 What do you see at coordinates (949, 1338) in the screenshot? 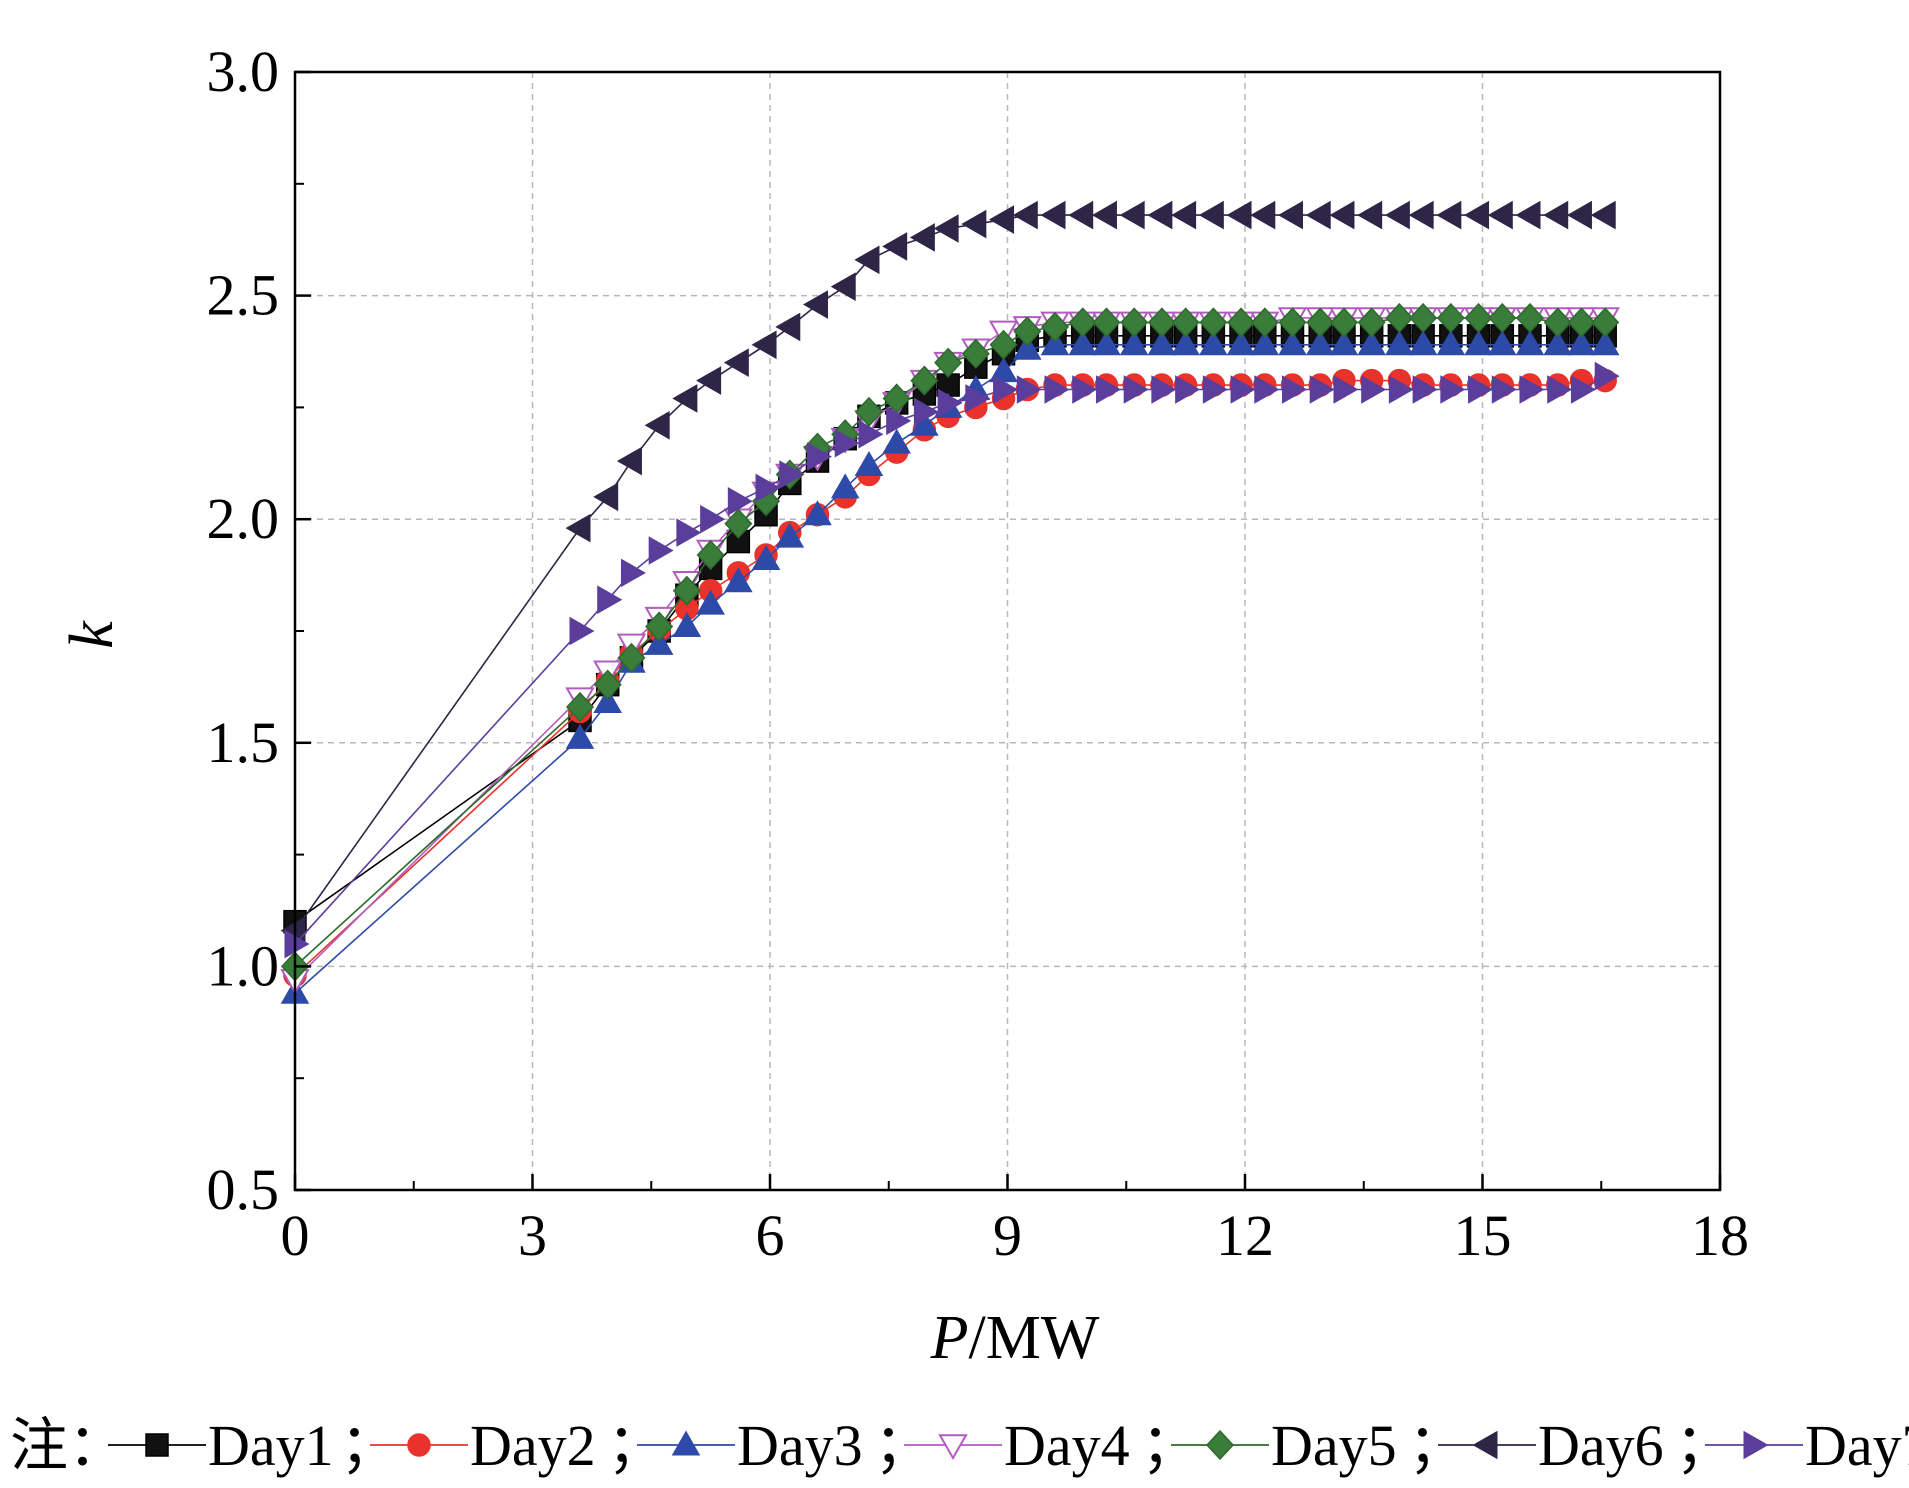
I see `x-axis-title-symbol: P` at bounding box center [949, 1338].